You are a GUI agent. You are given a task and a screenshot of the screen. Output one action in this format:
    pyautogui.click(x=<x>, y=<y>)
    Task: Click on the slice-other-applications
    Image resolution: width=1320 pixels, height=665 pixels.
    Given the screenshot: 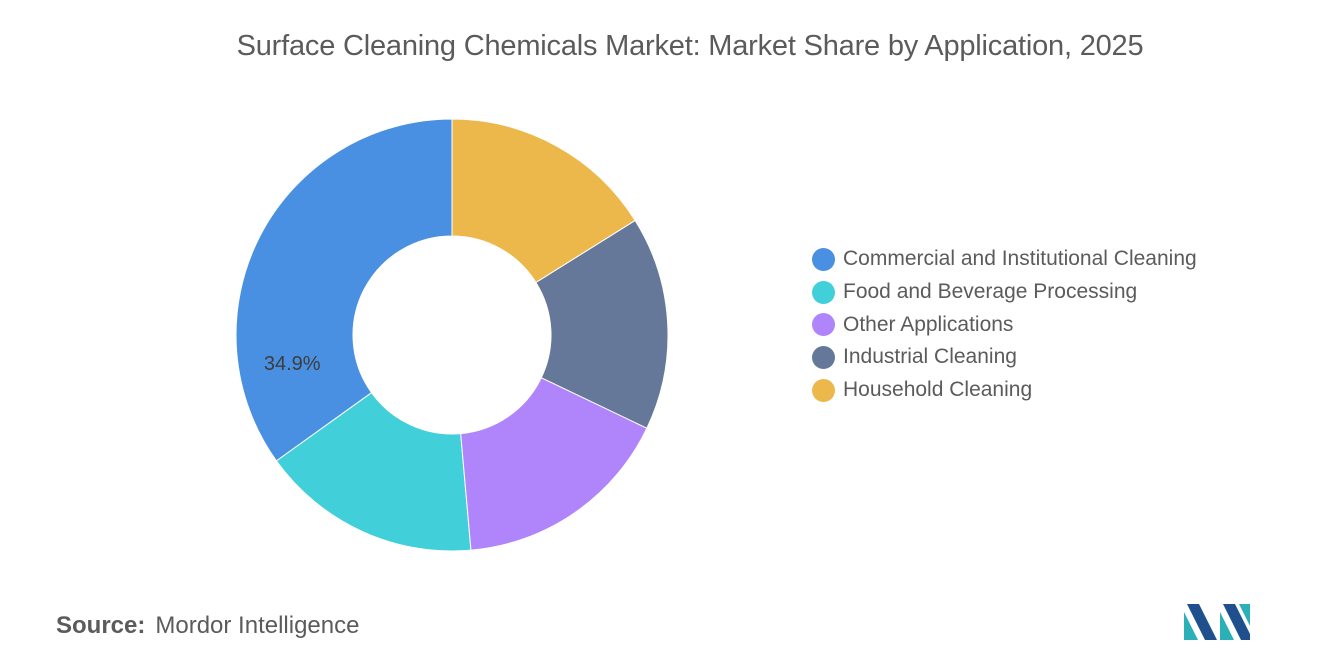 What is the action you would take?
    pyautogui.click(x=554, y=464)
    